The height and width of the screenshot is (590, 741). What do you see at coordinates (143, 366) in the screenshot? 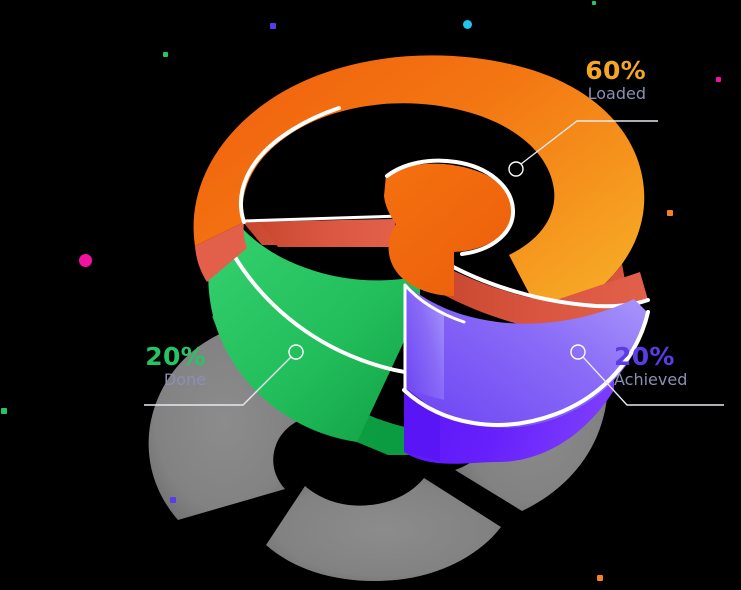
I see `callout-done: 20% Done` at bounding box center [143, 366].